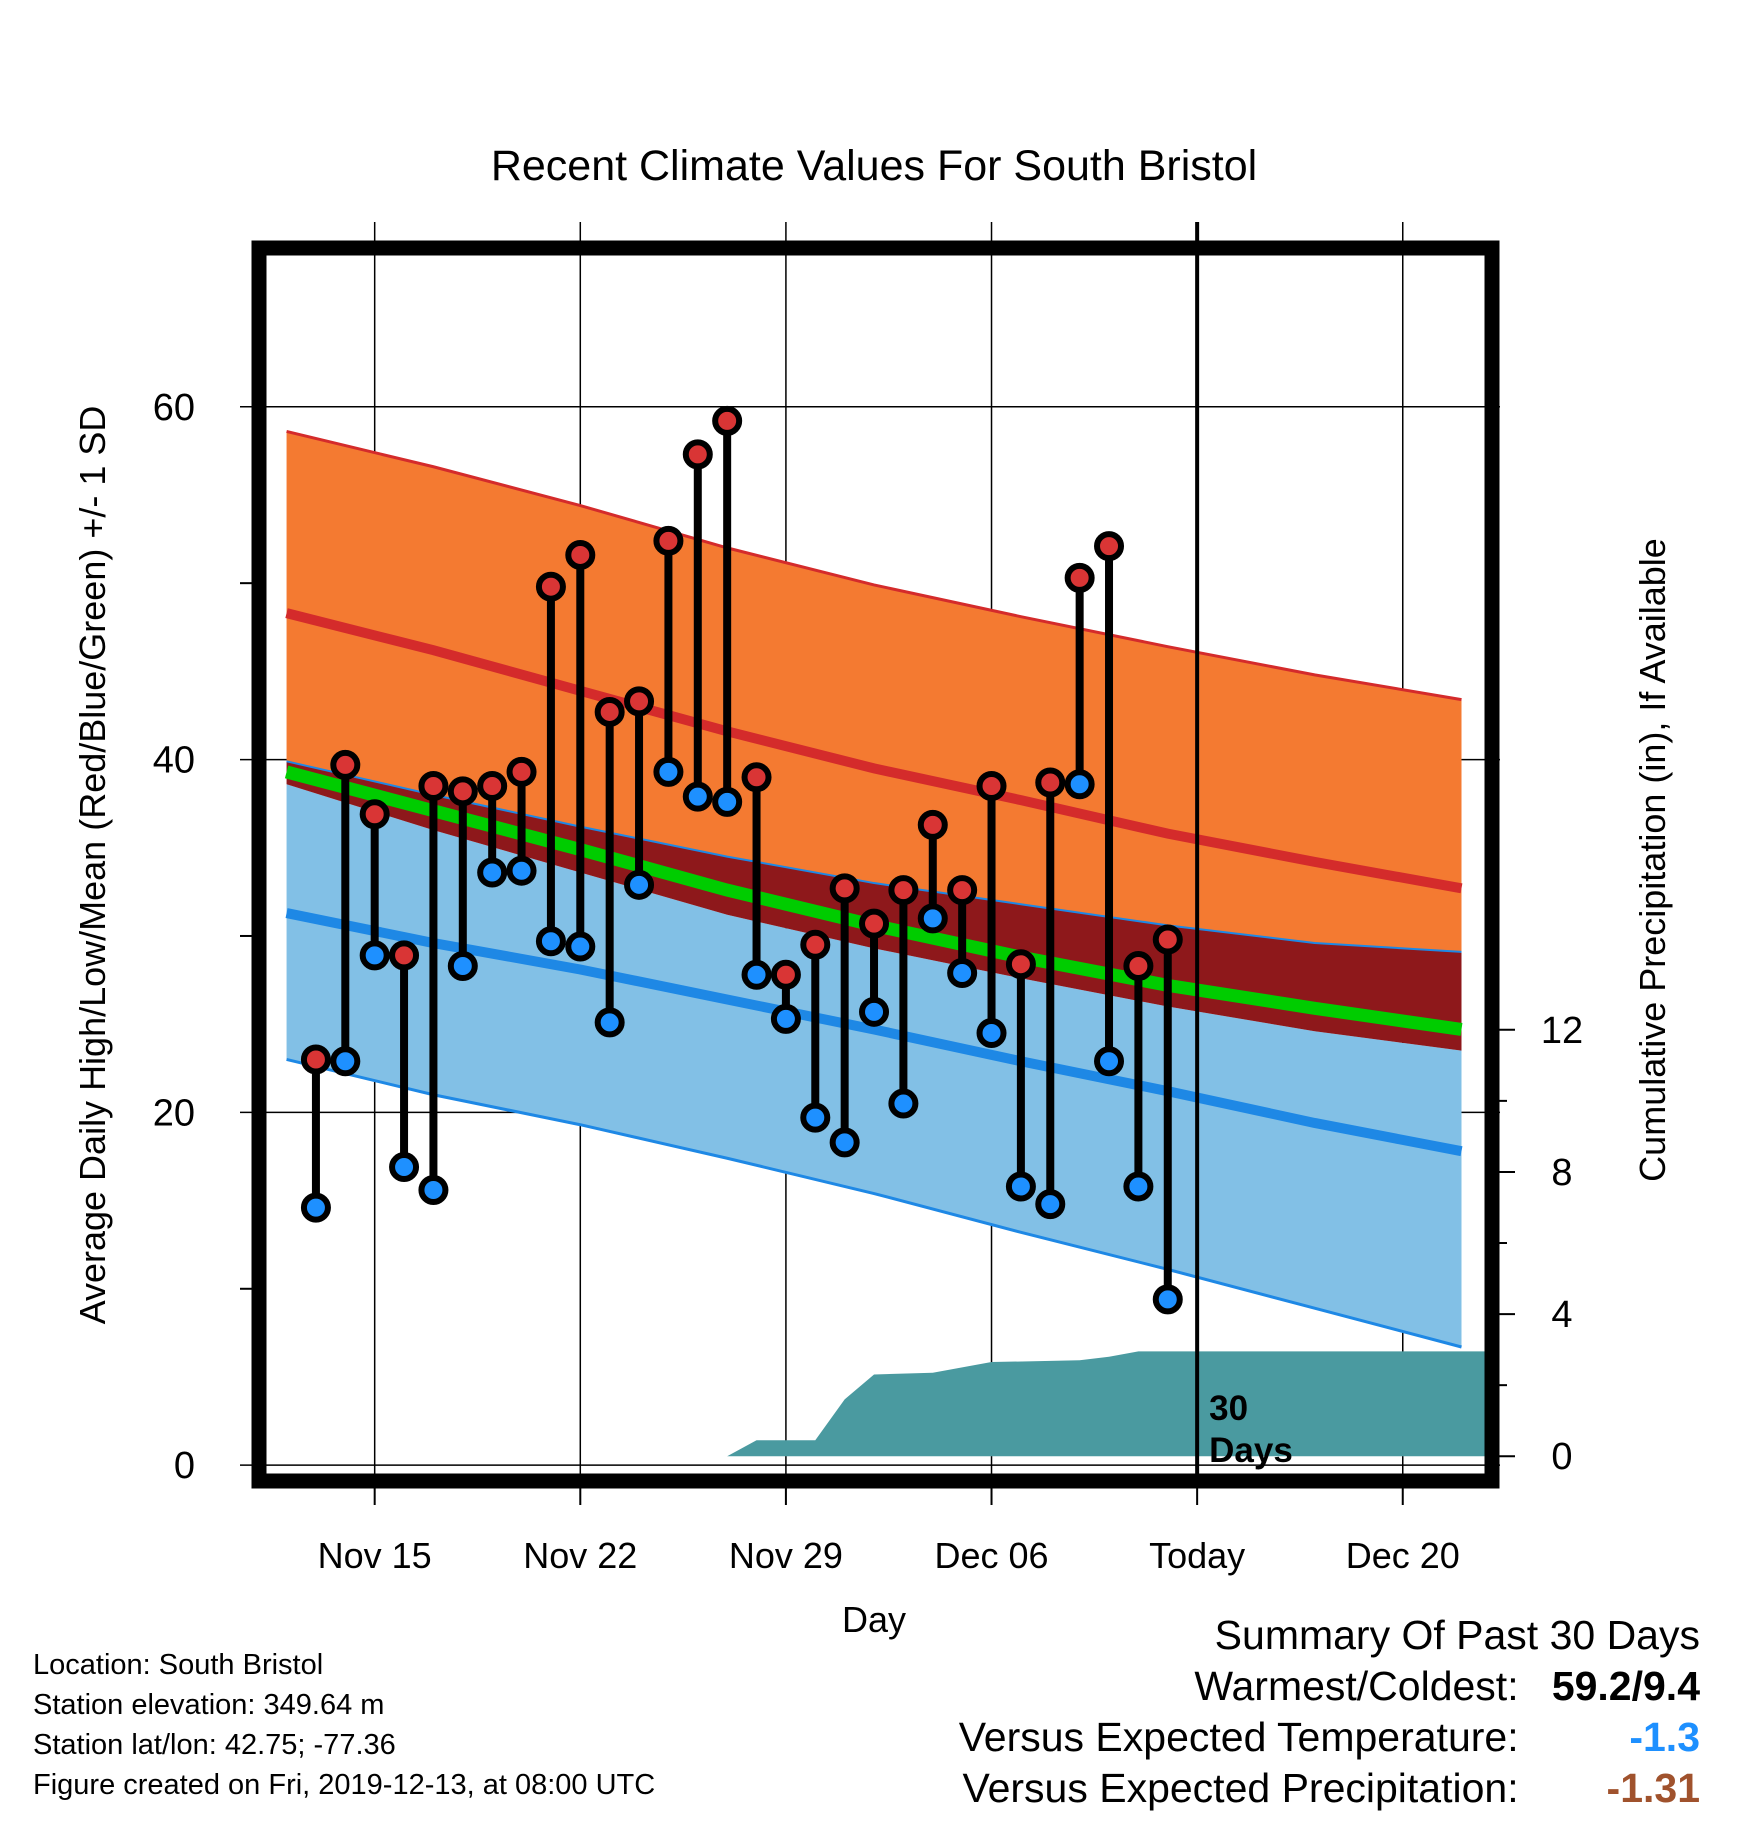  I want to click on low-mean-line, so click(874, 1032).